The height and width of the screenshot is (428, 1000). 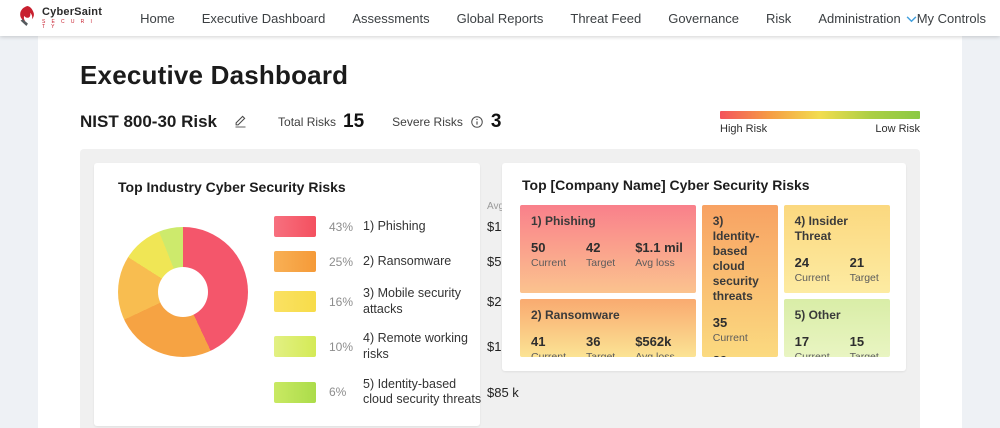 What do you see at coordinates (157, 18) in the screenshot?
I see `nav-home: Home` at bounding box center [157, 18].